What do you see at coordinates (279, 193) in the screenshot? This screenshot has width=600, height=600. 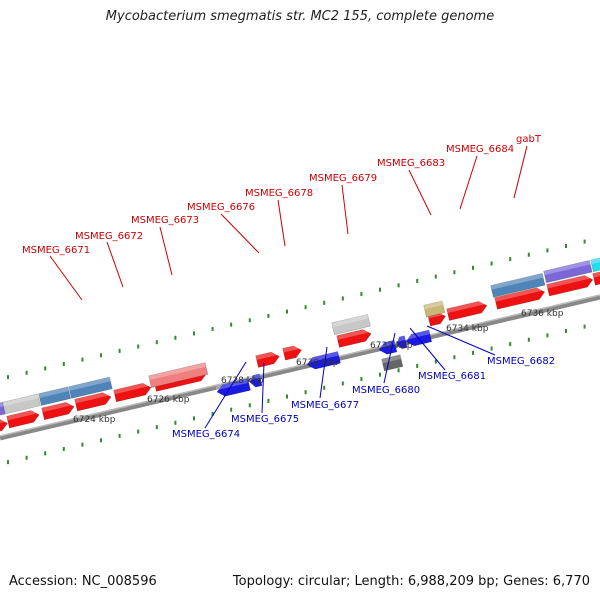 I see `gene-label-msmeg-6678: MSMEG_6678` at bounding box center [279, 193].